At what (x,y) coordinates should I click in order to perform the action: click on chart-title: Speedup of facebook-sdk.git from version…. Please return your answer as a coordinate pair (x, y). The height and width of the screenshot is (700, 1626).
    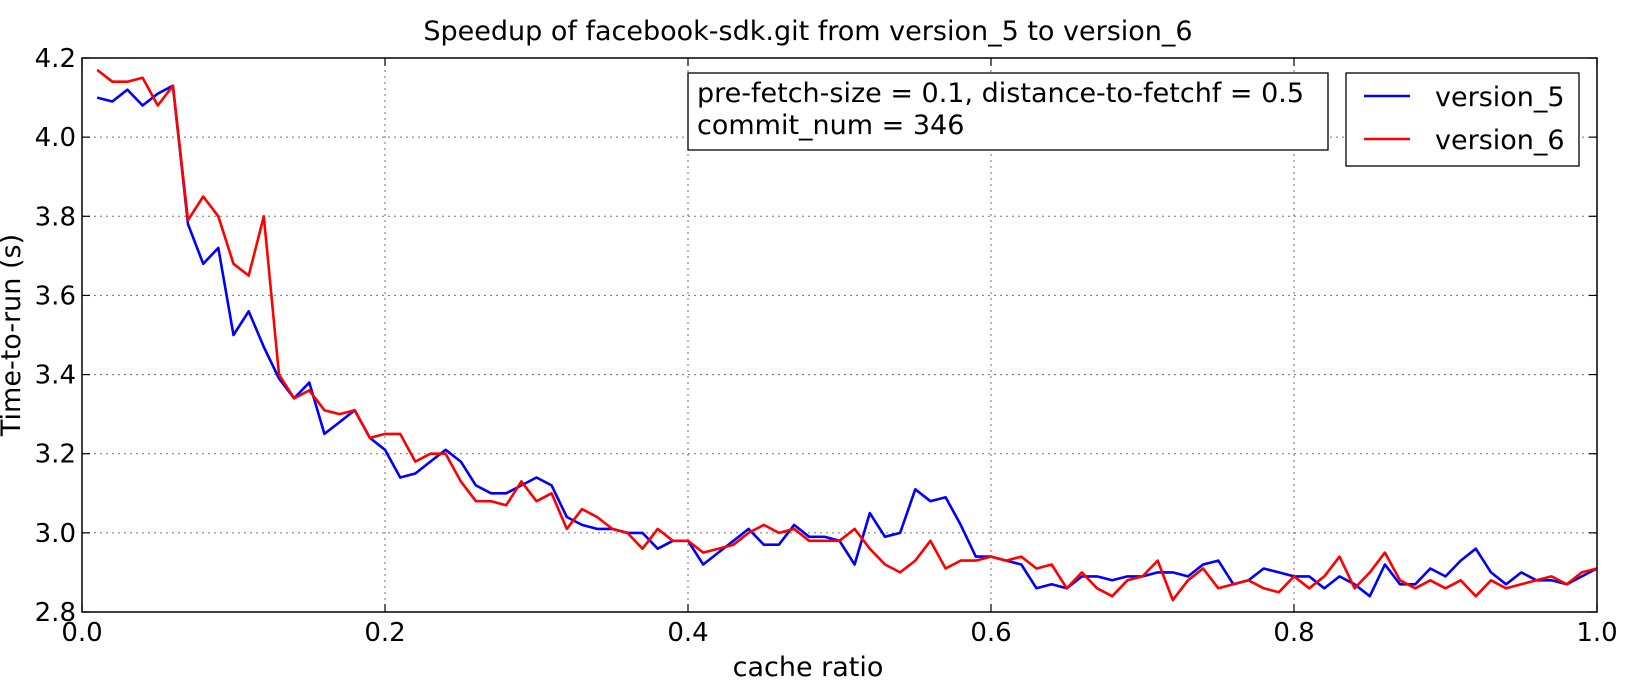
    Looking at the image, I should click on (807, 31).